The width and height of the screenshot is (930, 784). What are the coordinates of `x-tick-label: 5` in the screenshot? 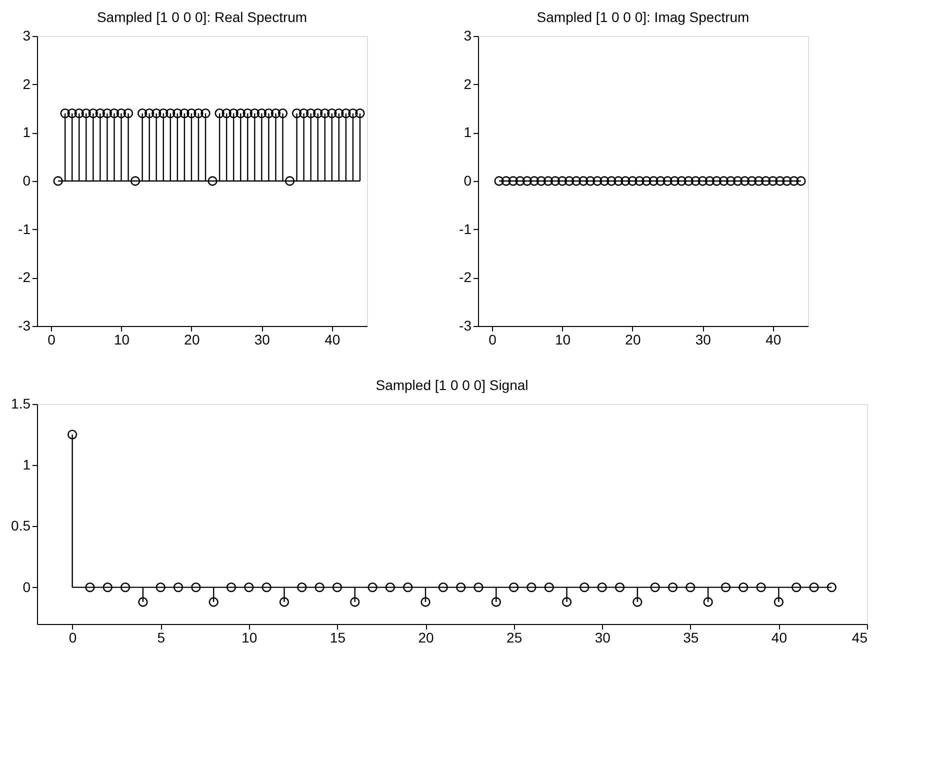 It's located at (161, 638).